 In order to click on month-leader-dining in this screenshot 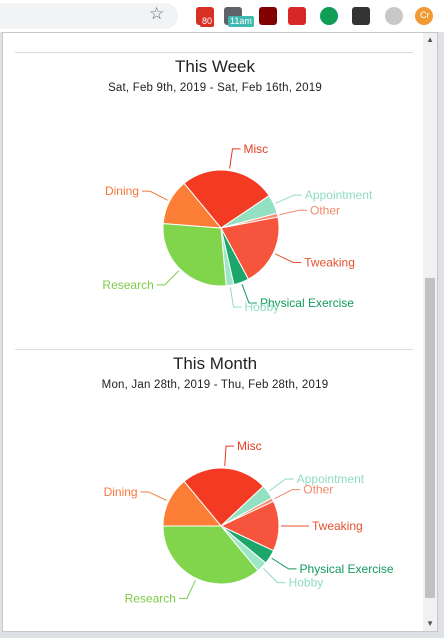, I will do `click(153, 496)`.